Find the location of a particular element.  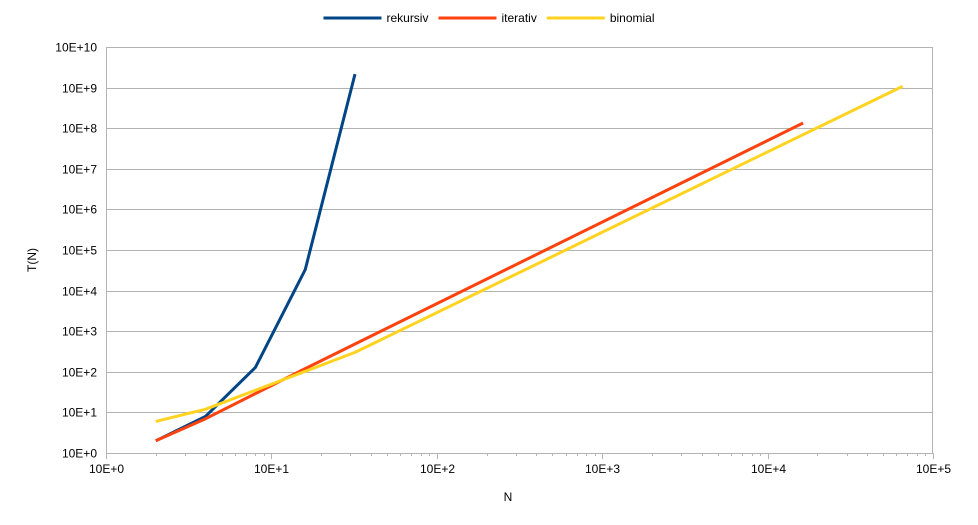

y-tick-label: 10E+9 is located at coordinates (79, 89).